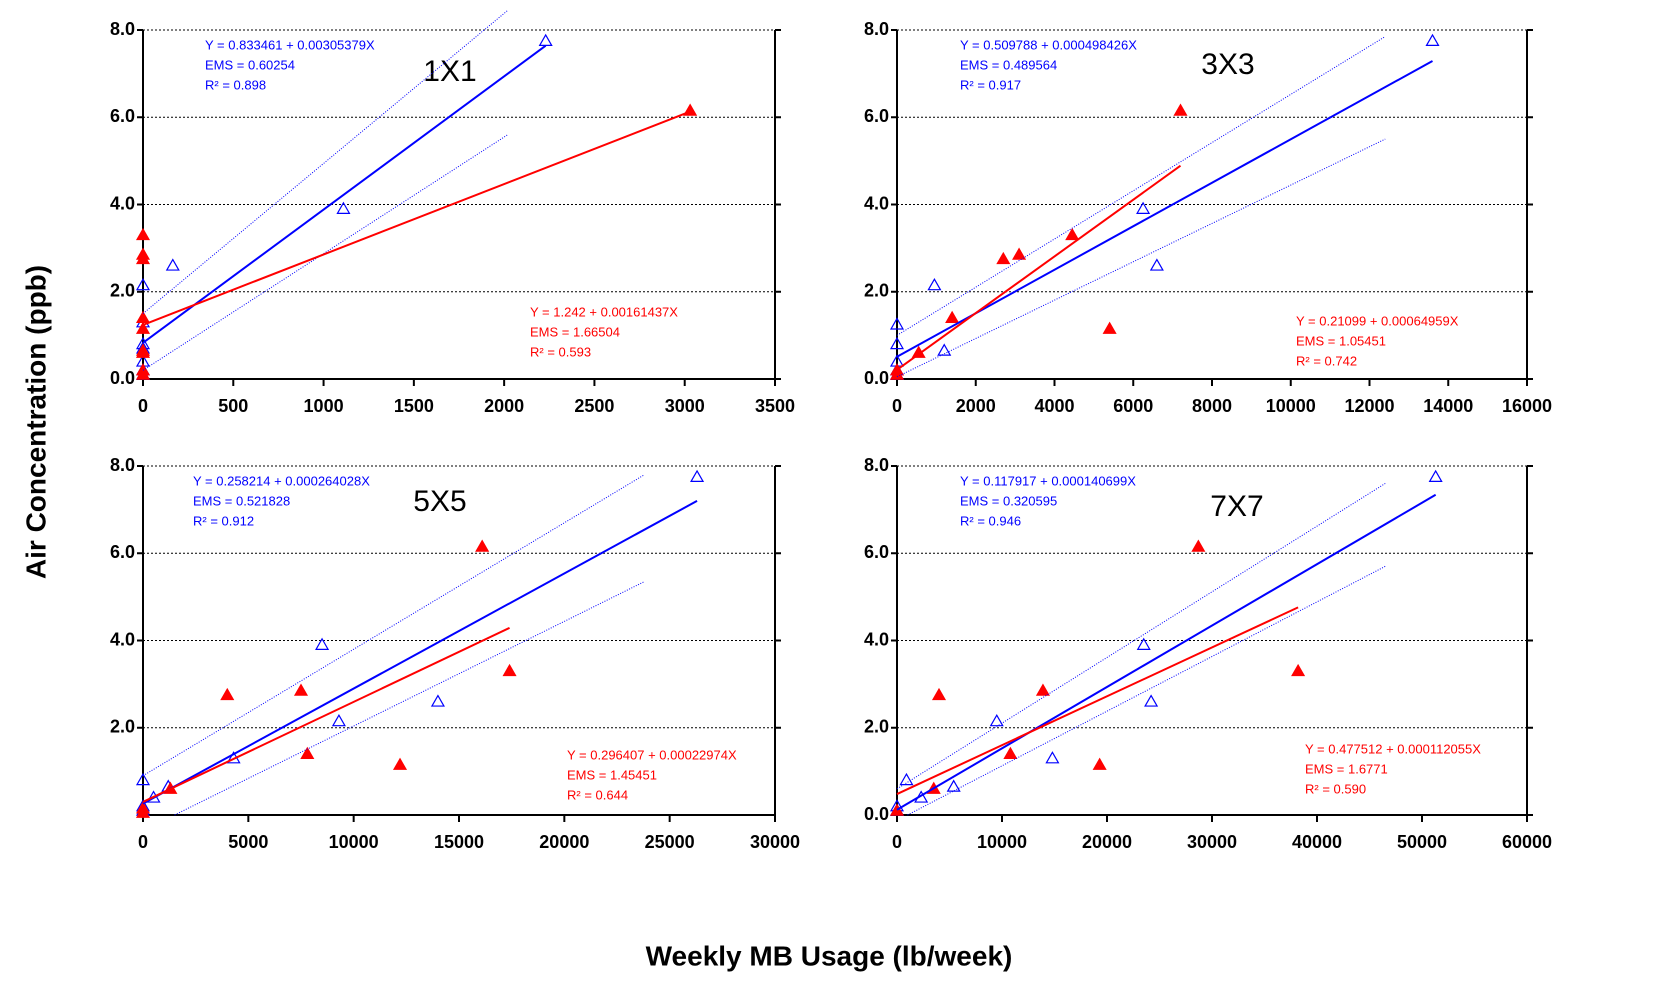  I want to click on x-tick-label: 3500, so click(775, 406).